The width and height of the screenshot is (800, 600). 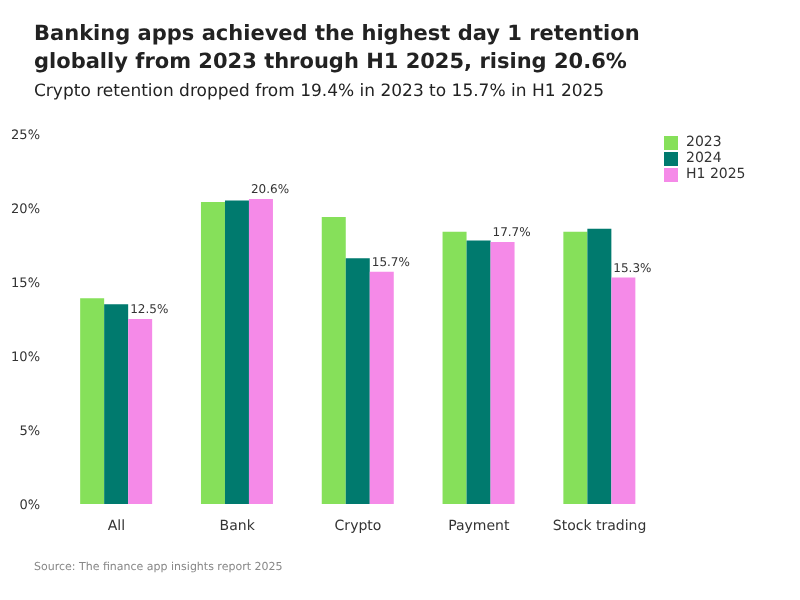 What do you see at coordinates (320, 92) in the screenshot?
I see `chart-subtitle: Crypto retention dropped from 19.4% in 2023 to 15.7% in H1 2025` at bounding box center [320, 92].